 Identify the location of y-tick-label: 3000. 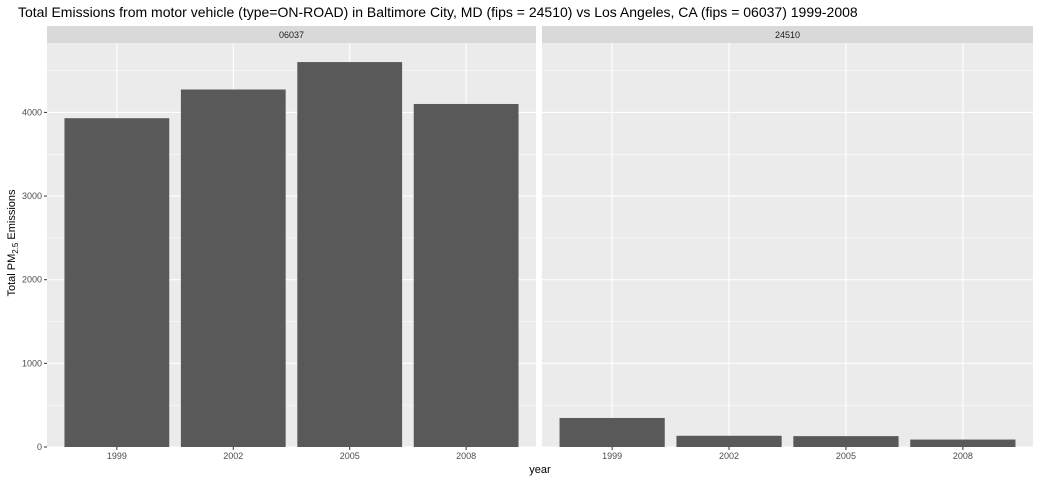
(32, 196).